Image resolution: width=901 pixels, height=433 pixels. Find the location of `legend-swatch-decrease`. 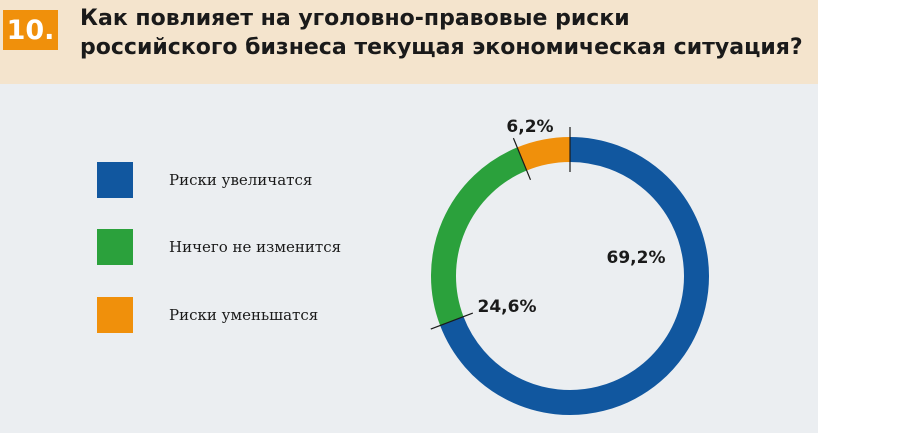

legend-swatch-decrease is located at coordinates (115, 315).